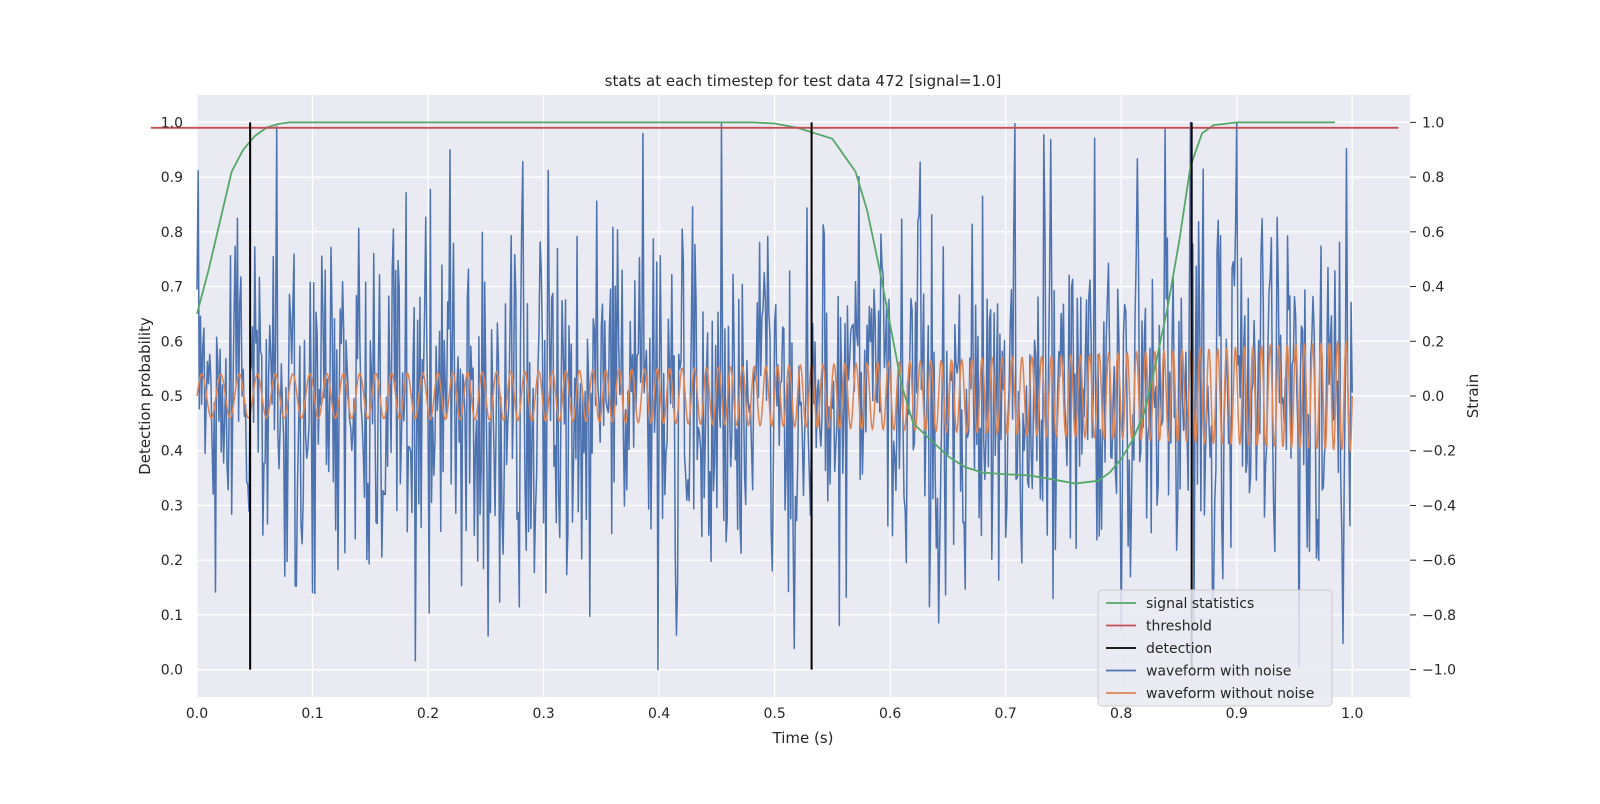 The width and height of the screenshot is (1600, 804). Describe the element at coordinates (1439, 671) in the screenshot. I see `y-right-tick-label: −1.0` at that location.